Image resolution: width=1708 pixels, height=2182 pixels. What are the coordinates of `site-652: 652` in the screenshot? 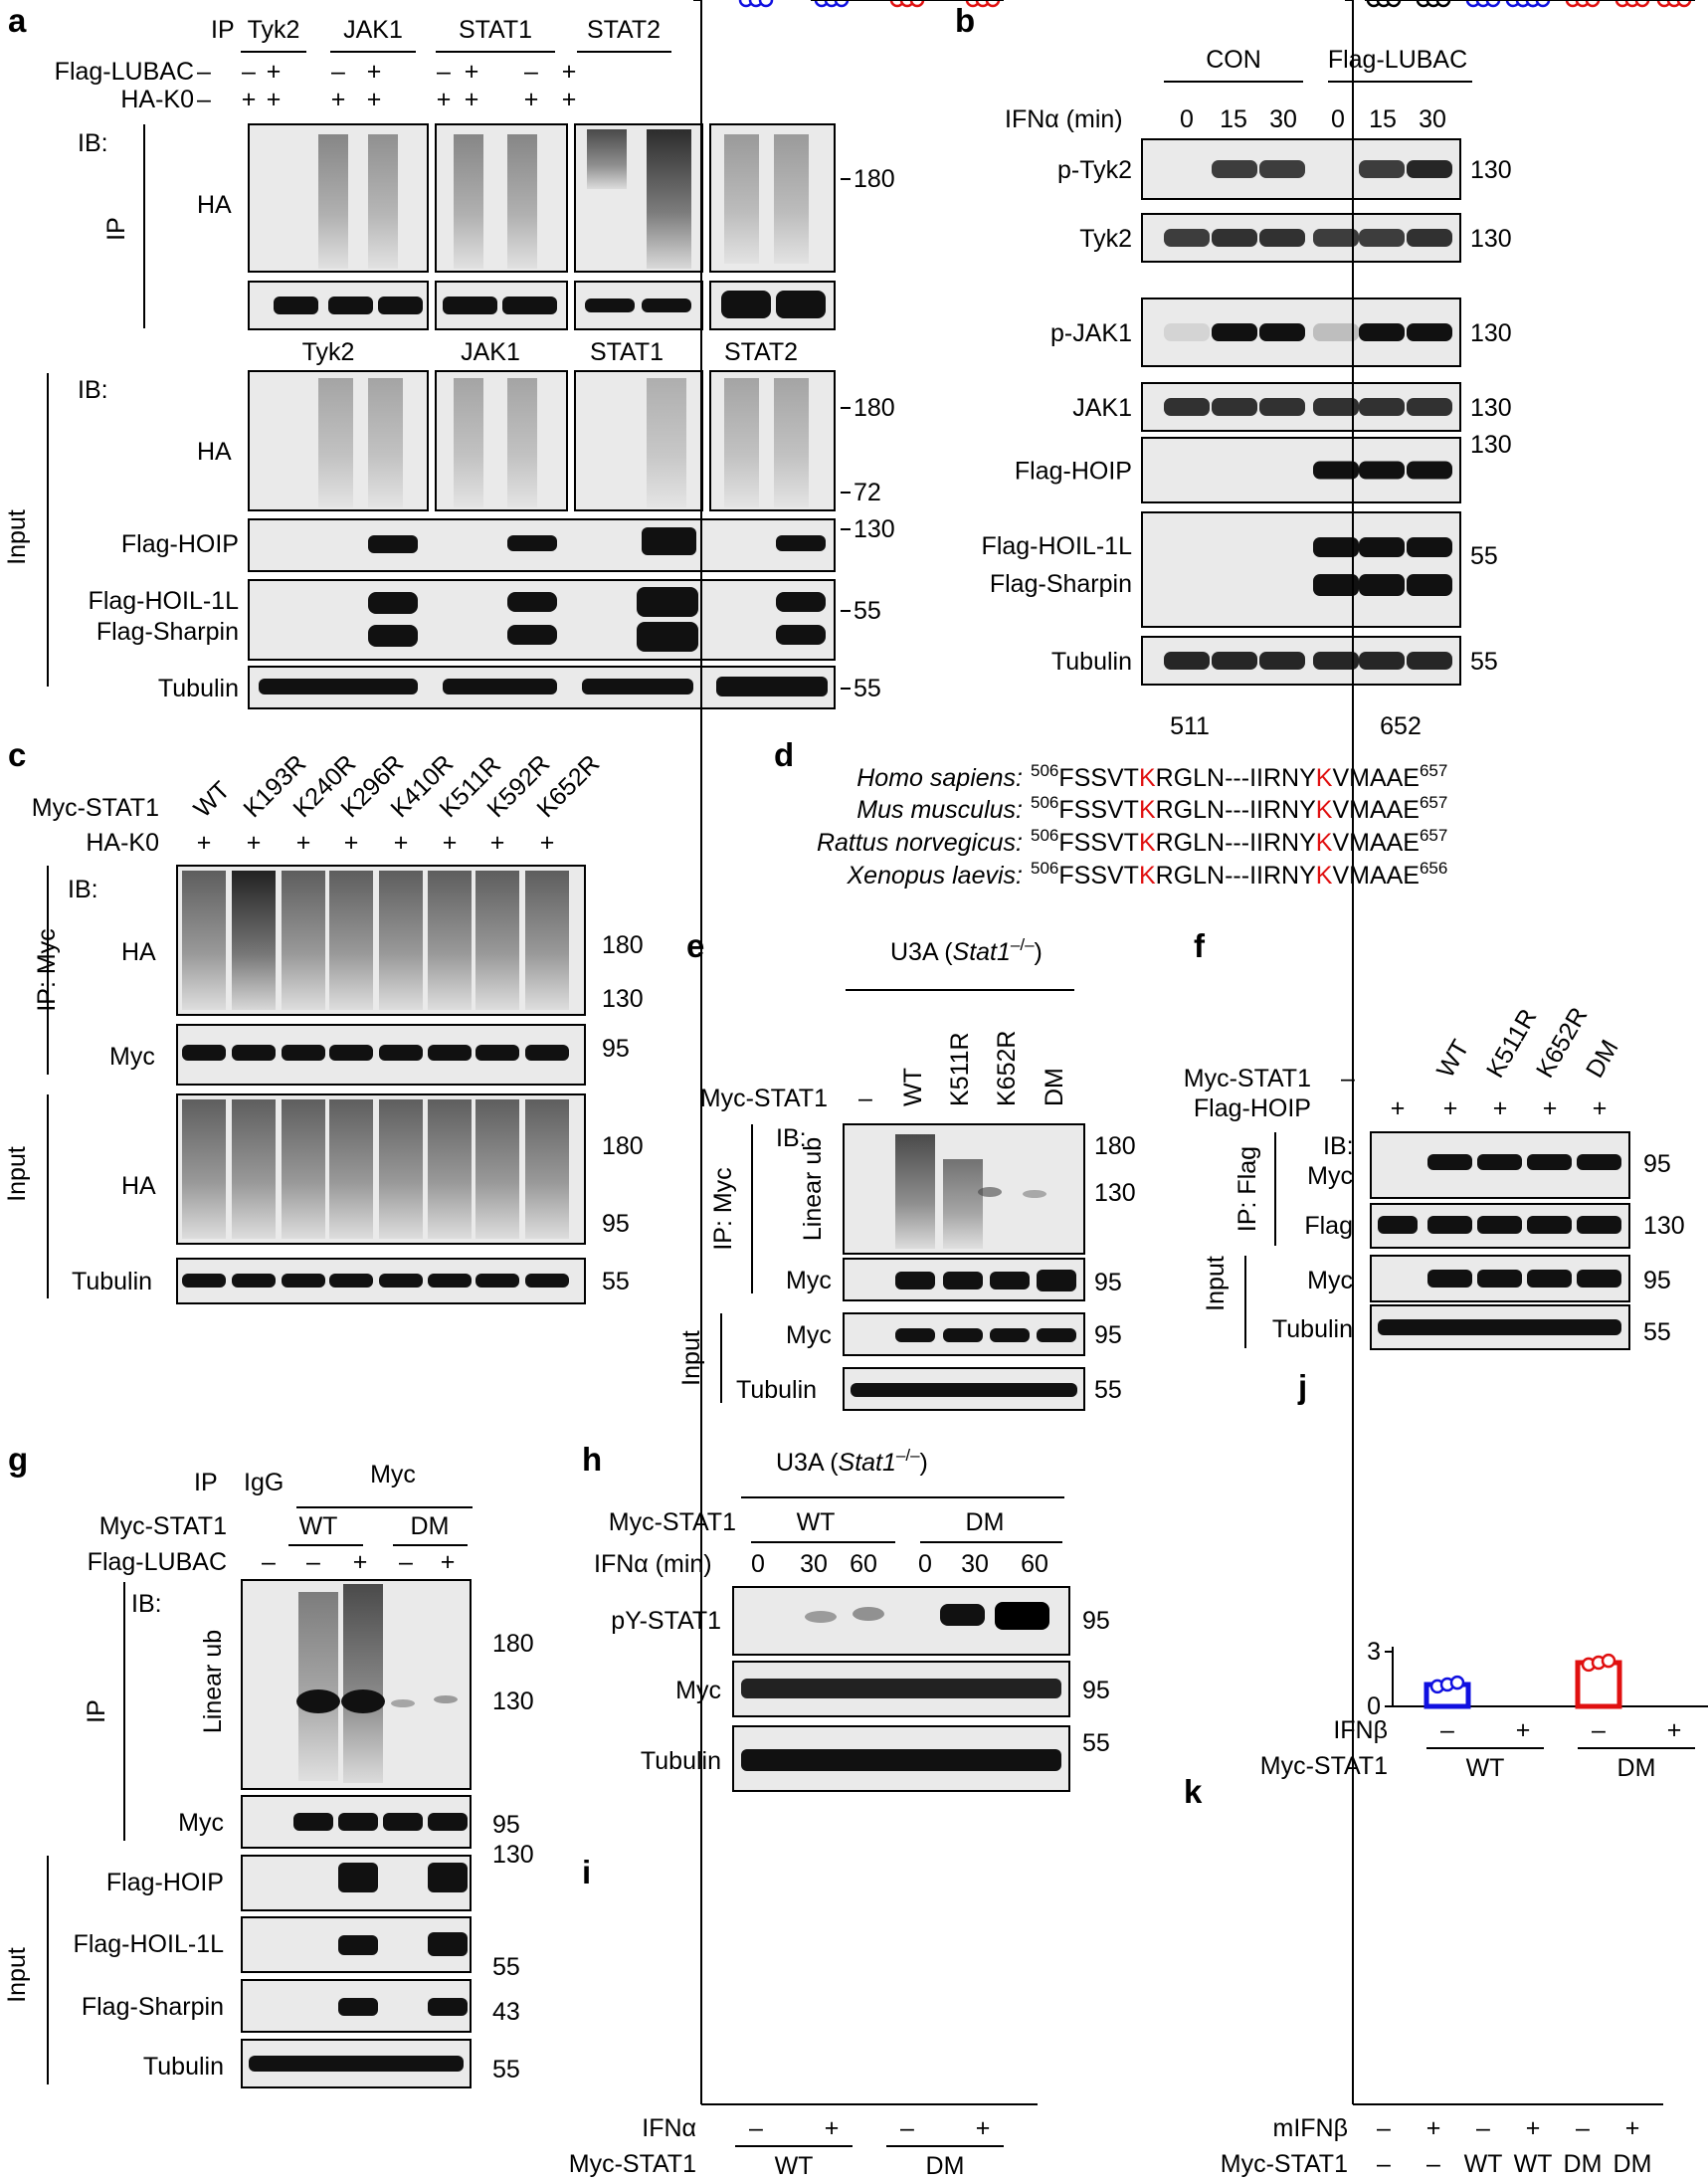 It's located at (1401, 726).